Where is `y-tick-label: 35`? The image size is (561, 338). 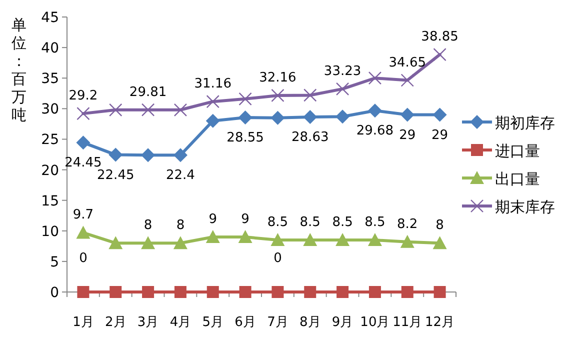 y-tick-label: 35 is located at coordinates (50, 79).